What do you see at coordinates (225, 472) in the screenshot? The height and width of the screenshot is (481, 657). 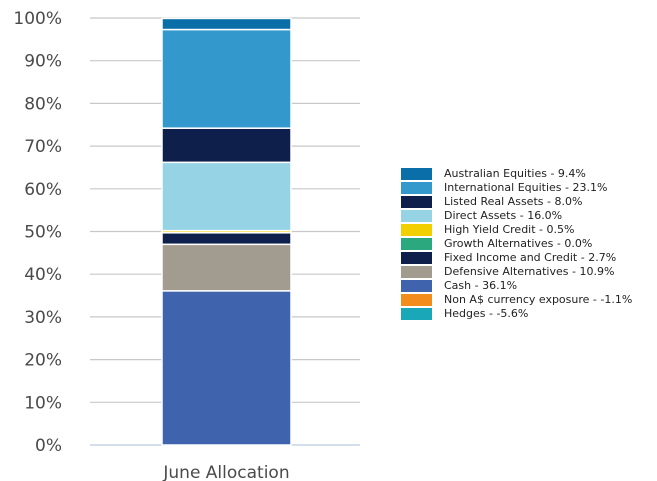 I see `x-category-label: June Allocation` at bounding box center [225, 472].